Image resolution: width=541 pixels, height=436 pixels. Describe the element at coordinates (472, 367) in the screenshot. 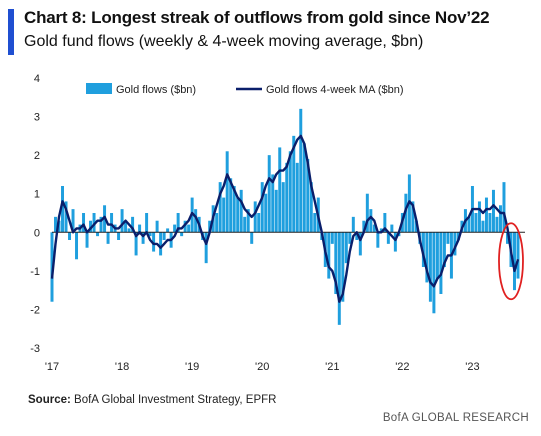

I see `x-tick-label: '23` at that location.